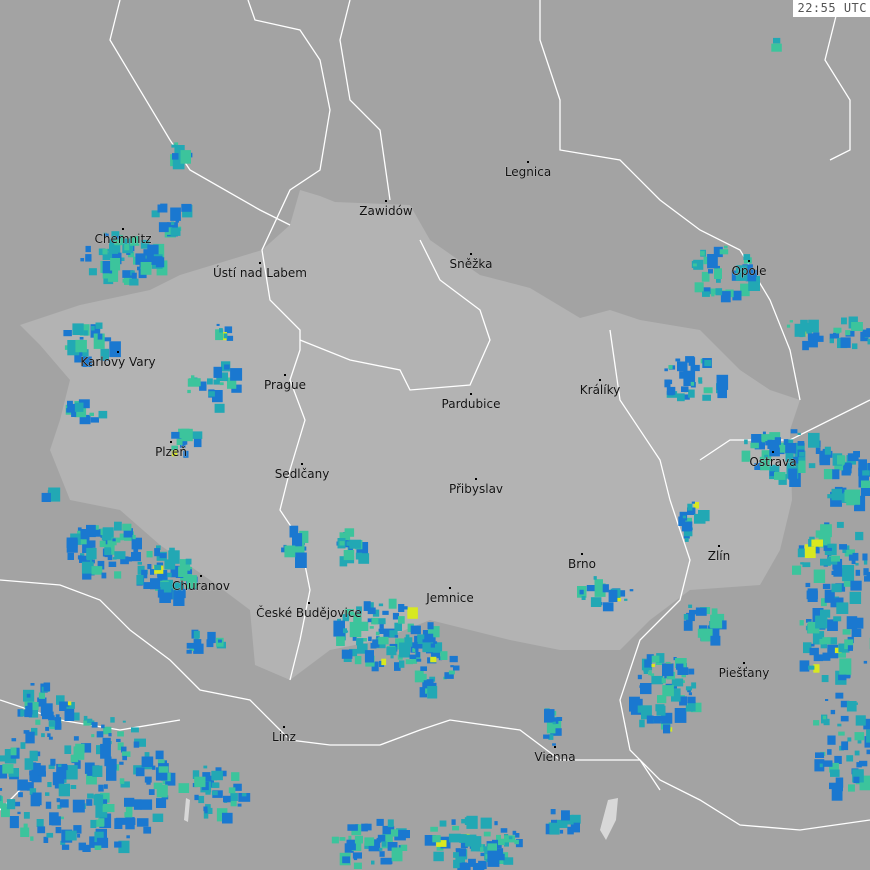 The width and height of the screenshot is (870, 870). I want to click on city-label: Ostrava, so click(772, 462).